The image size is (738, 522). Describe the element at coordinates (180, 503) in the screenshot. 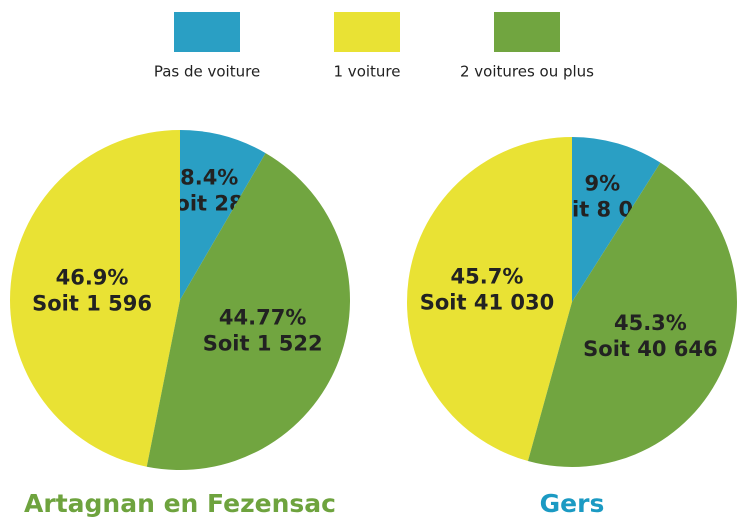

I see `chart-title: Artagnan en Fezensac` at that location.